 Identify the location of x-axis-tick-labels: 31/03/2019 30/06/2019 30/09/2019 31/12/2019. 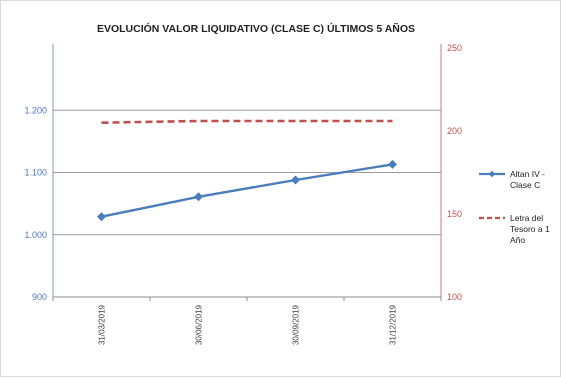
(248, 324).